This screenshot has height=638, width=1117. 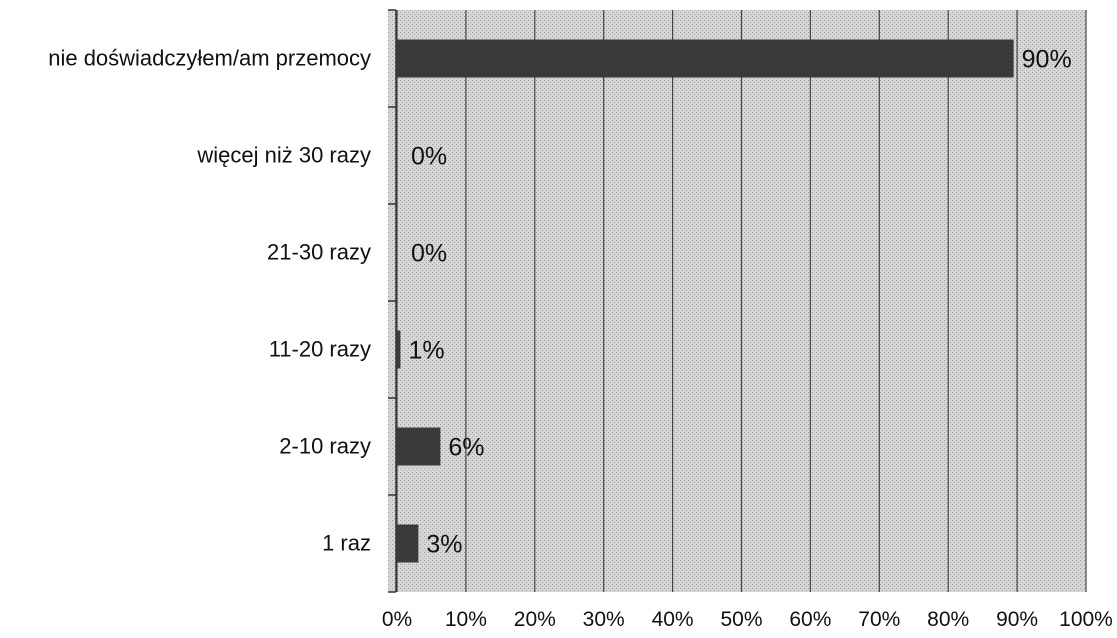 I want to click on category-label: 11-20 razy, so click(x=320, y=349).